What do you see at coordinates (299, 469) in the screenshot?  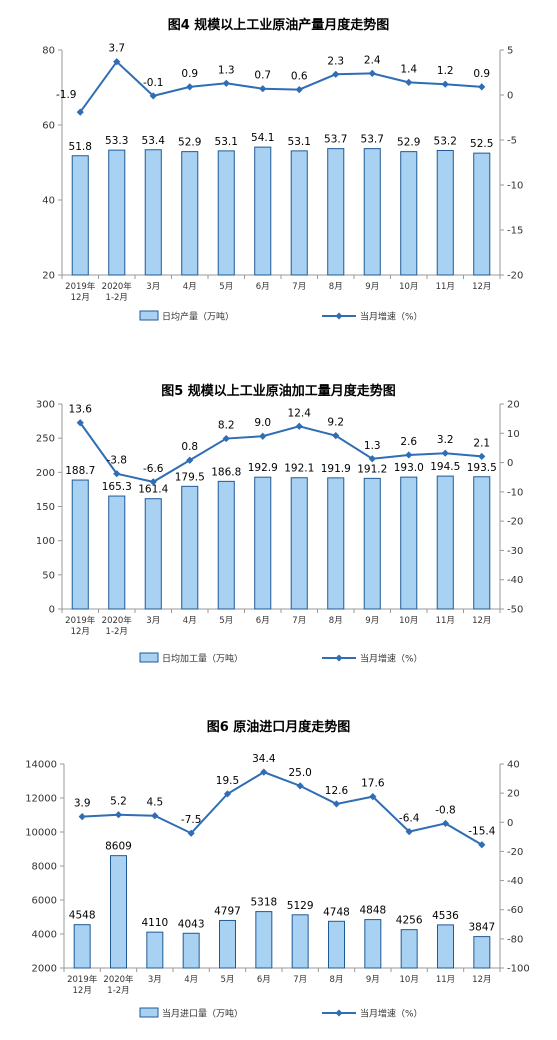 I see `bar-data-label: 192.1` at bounding box center [299, 469].